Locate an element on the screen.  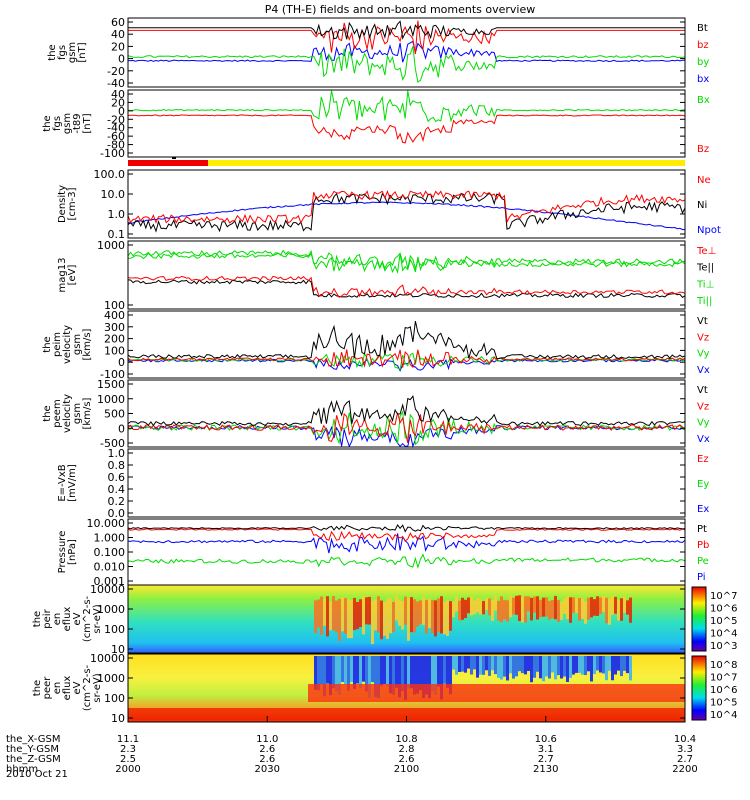
colorbar-tick-label: 10^3 is located at coordinates (723, 646).